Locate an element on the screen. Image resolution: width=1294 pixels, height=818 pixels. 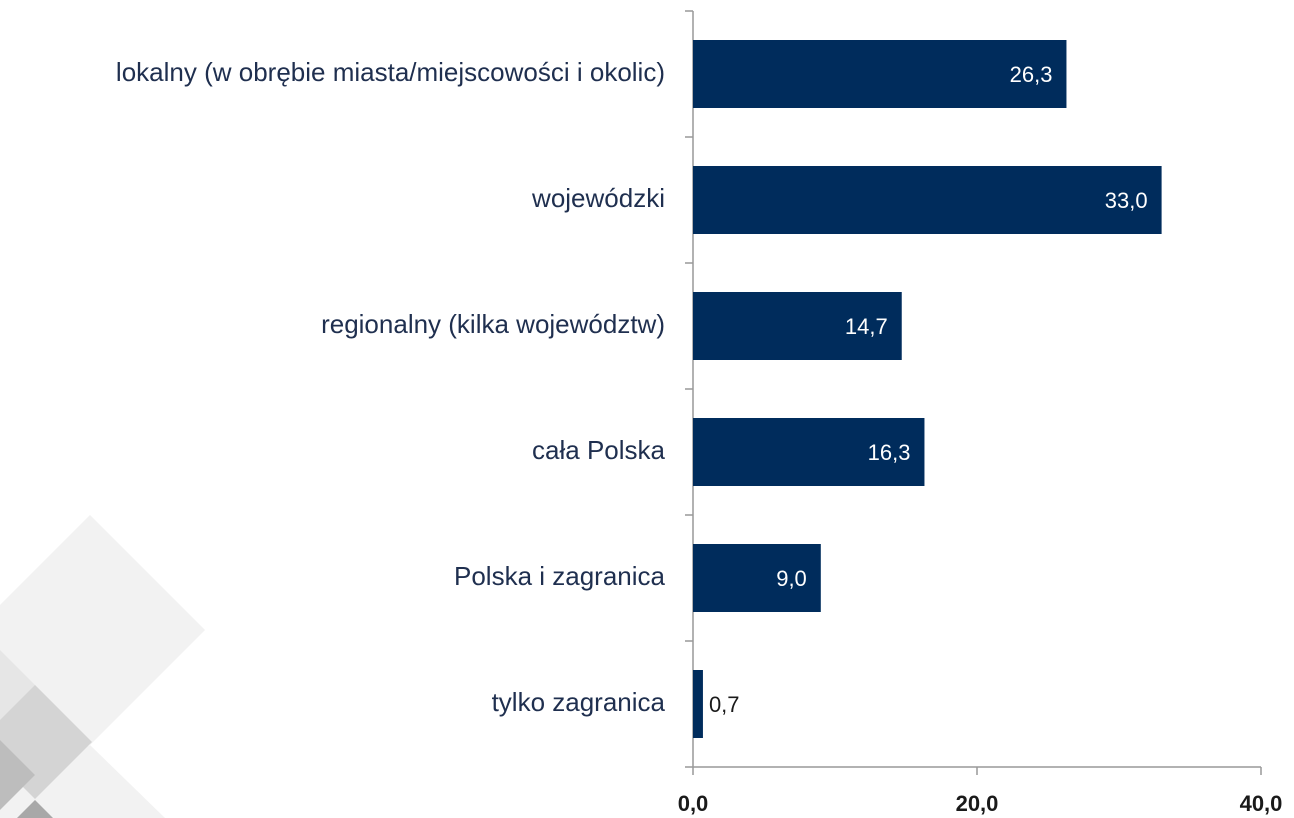
data-label: 9,0 is located at coordinates (791, 578).